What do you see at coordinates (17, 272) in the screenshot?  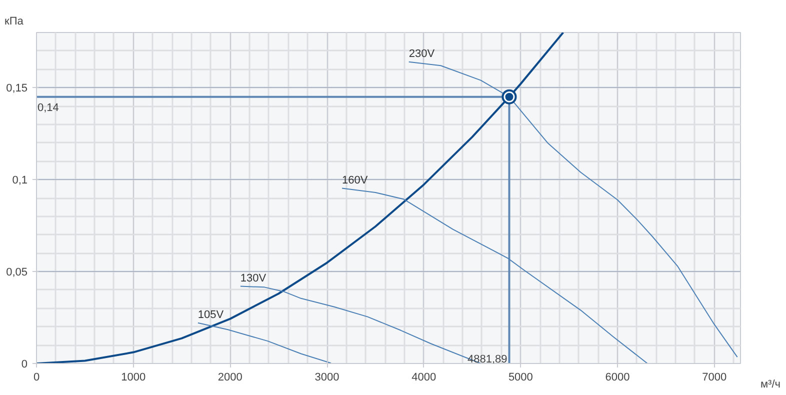 I see `y-tick-label: 0,05` at bounding box center [17, 272].